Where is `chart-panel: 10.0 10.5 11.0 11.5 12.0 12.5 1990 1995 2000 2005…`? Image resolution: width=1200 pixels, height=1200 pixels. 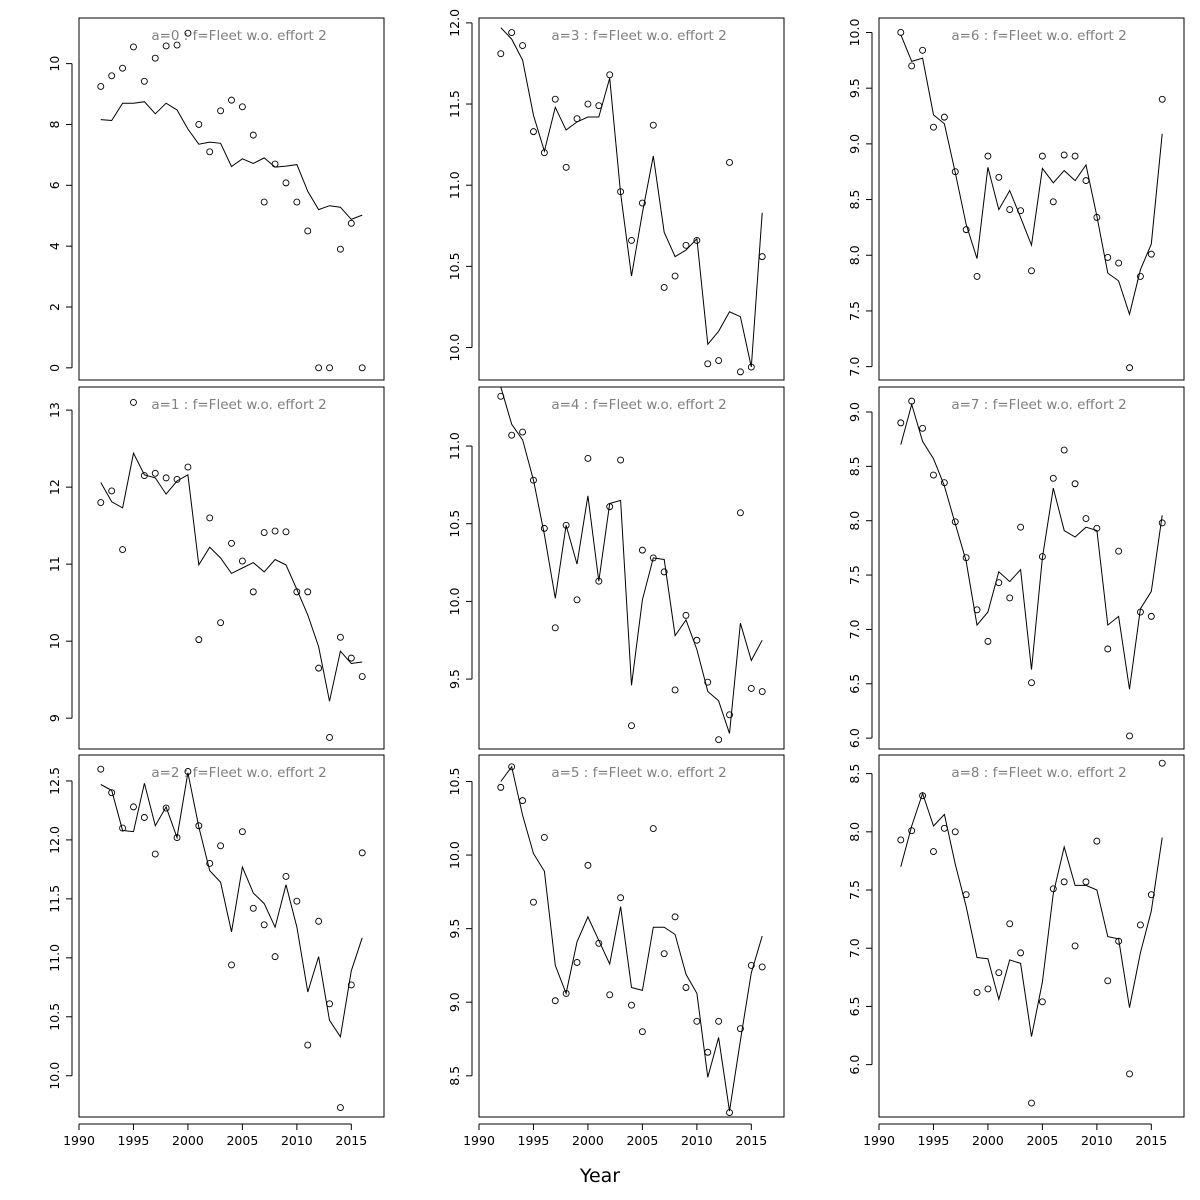 chart-panel: 10.0 10.5 11.0 11.5 12.0 12.5 1990 1995 2000 2005… is located at coordinates (216, 951).